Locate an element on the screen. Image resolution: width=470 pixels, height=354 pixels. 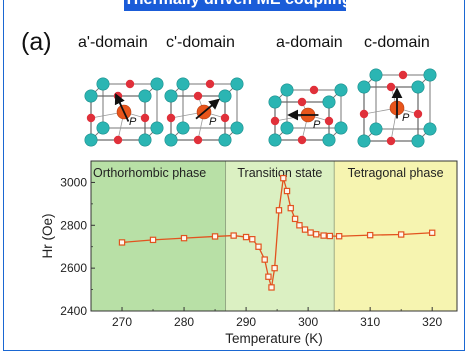
y-tick-label: 2400 is located at coordinates (73, 311).